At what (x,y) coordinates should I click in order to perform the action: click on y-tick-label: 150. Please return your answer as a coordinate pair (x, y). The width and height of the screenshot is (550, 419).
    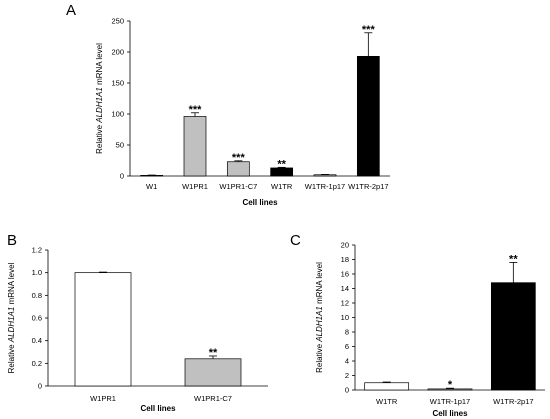
    Looking at the image, I should click on (117, 83).